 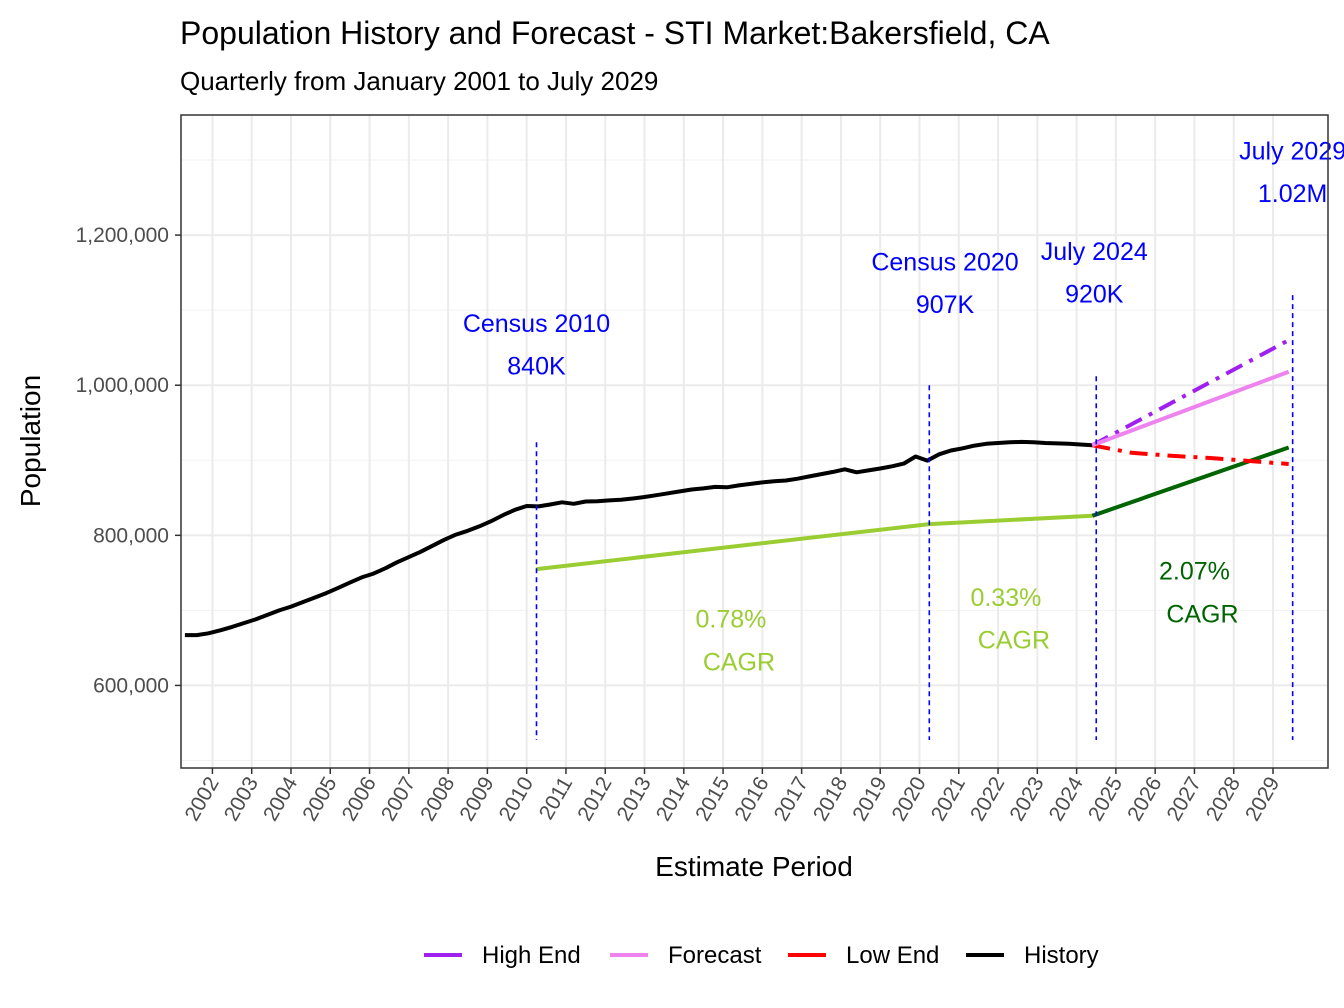 What do you see at coordinates (830, 799) in the screenshot?
I see `x-tick-label: 2018` at bounding box center [830, 799].